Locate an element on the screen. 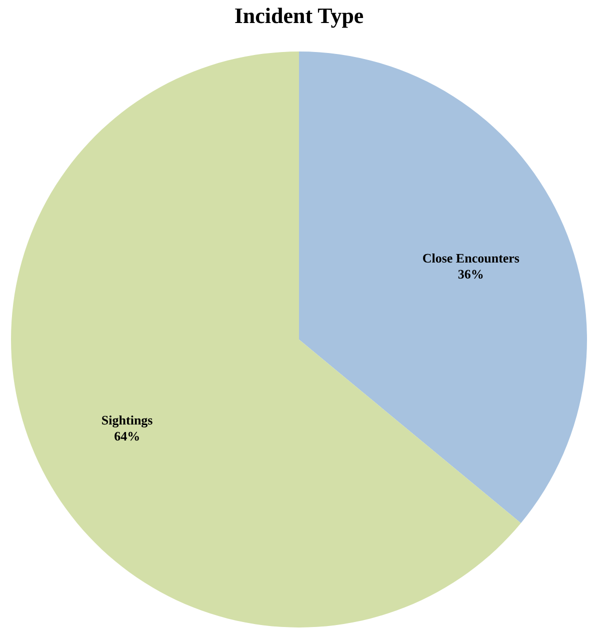  slice-label: Close Encounters is located at coordinates (471, 258).